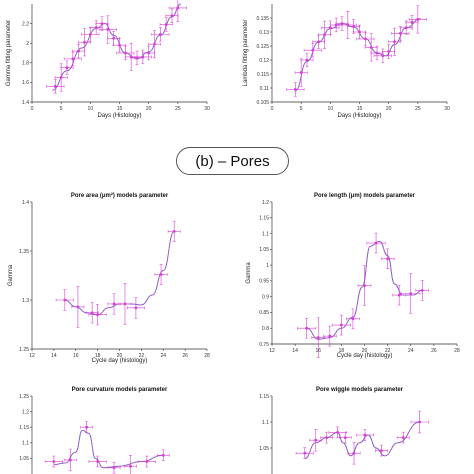 This screenshot has width=474, height=474. I want to click on y-tick-label: 0.75, so click(264, 345).